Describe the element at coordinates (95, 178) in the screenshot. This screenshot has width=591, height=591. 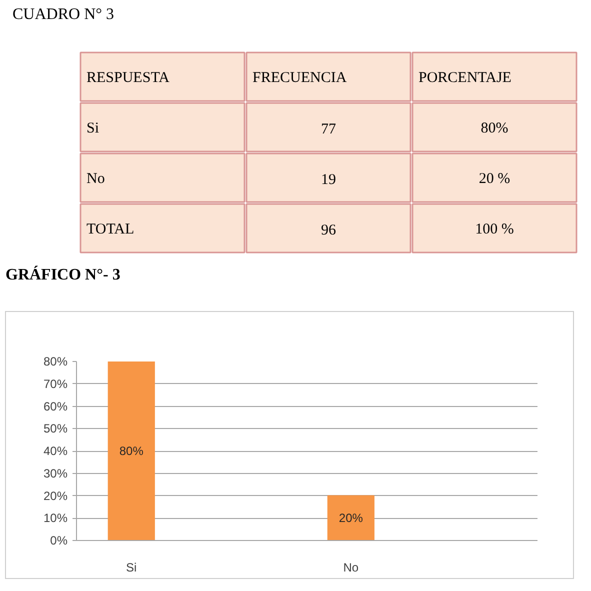
I see `text: No` at that location.